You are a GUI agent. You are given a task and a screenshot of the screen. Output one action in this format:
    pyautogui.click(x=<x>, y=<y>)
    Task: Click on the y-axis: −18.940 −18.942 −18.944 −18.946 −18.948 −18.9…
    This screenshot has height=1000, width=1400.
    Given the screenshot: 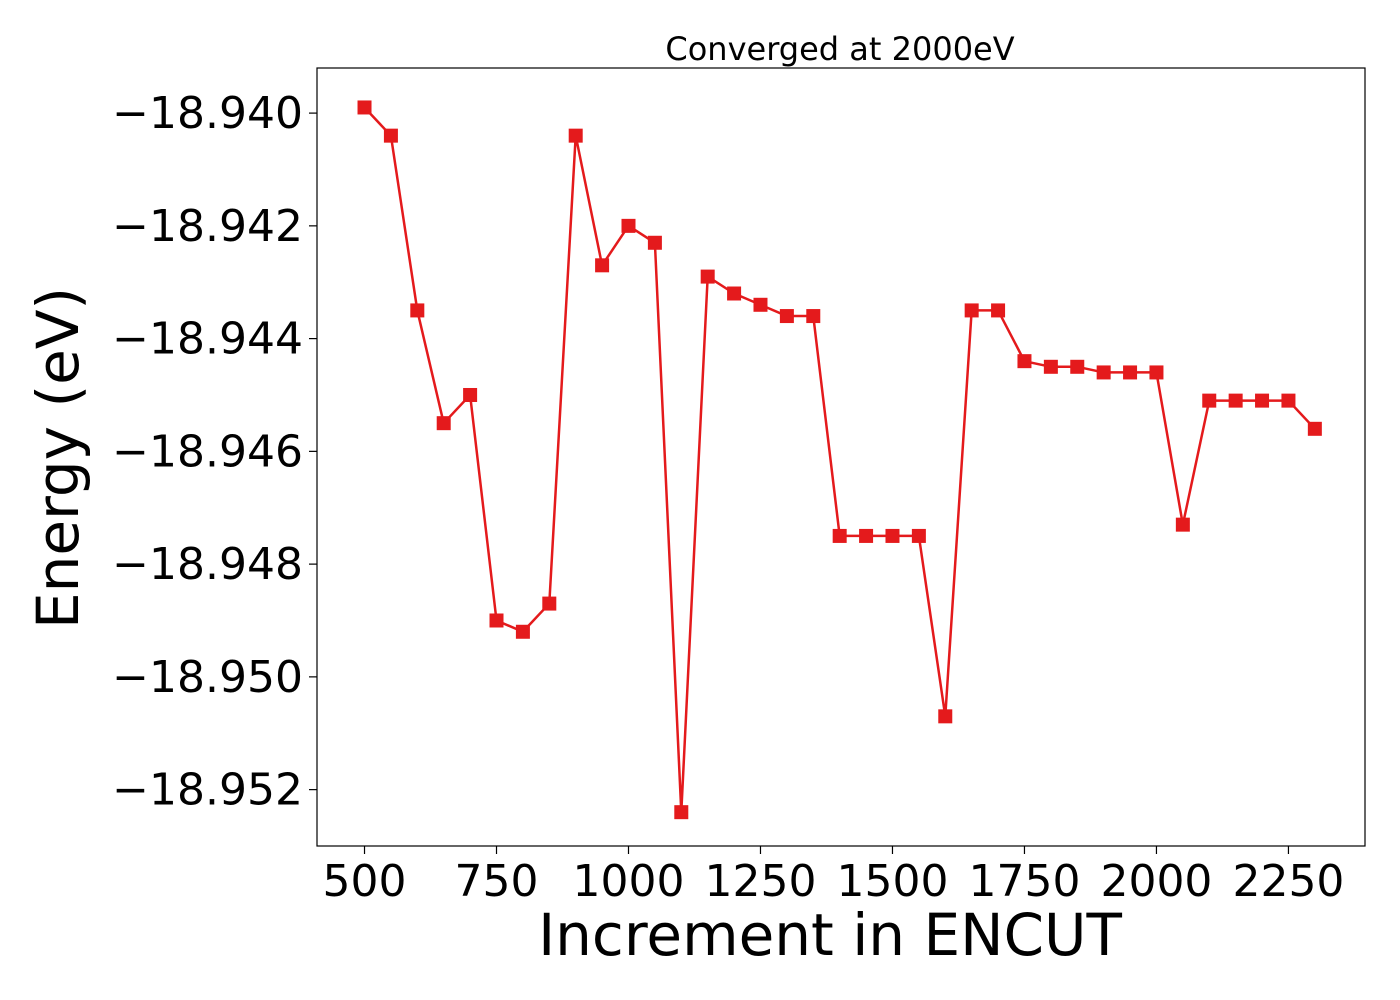 What is the action you would take?
    pyautogui.click(x=214, y=452)
    